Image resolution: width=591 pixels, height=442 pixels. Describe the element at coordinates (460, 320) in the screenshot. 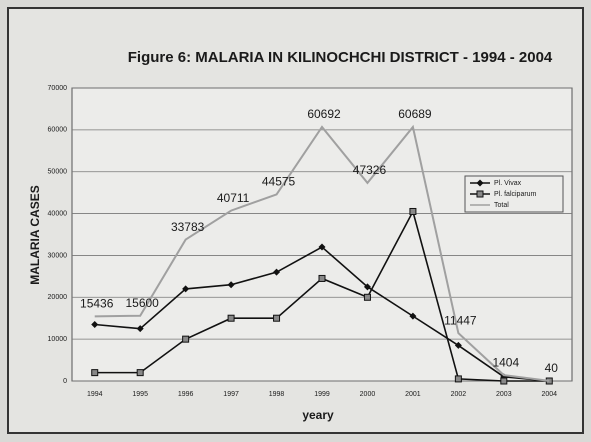

I see `data-label: 11447` at that location.